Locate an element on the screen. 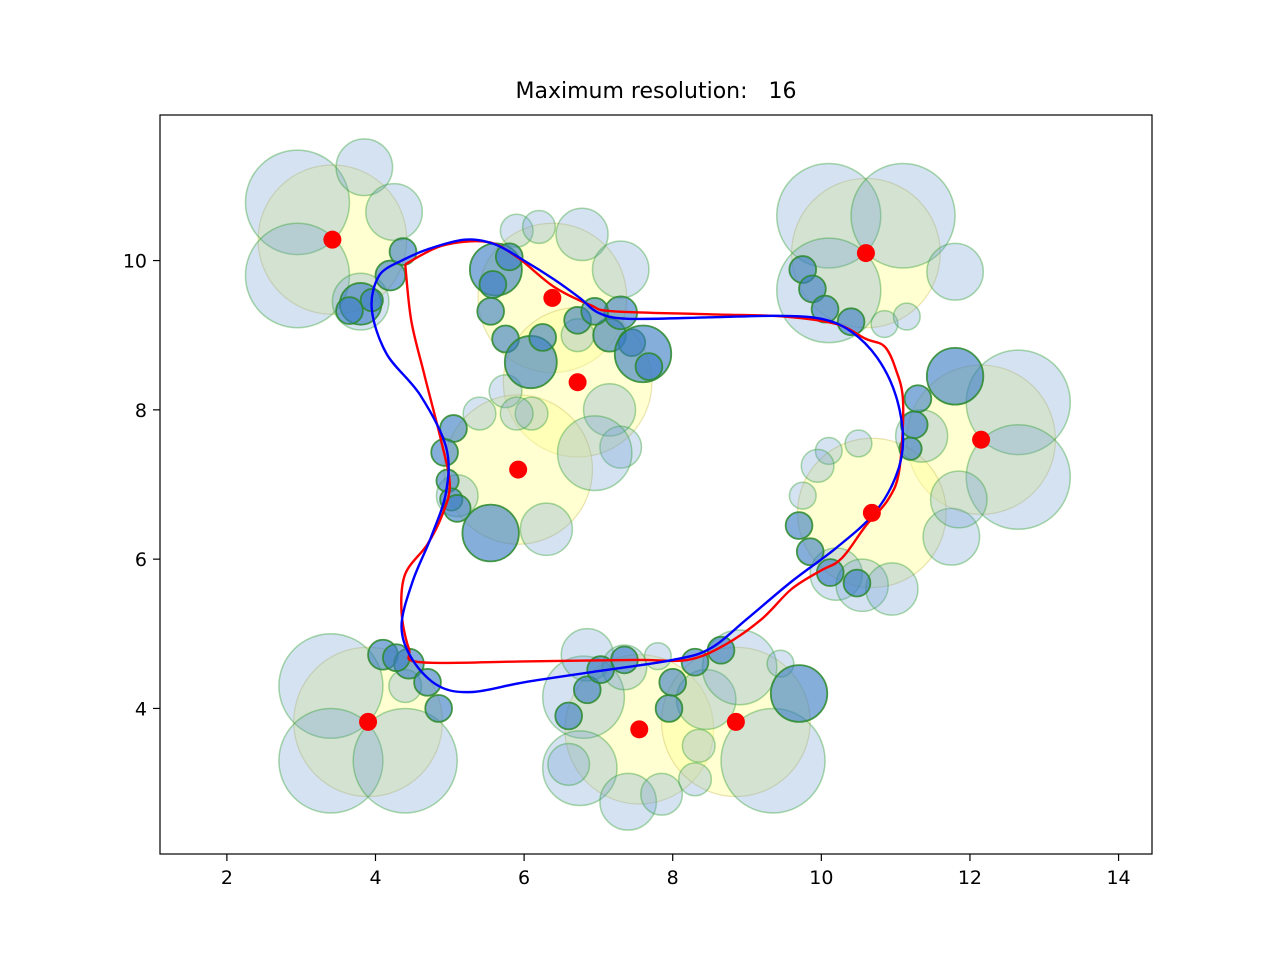  x-tick-label: 14 is located at coordinates (1118, 878).